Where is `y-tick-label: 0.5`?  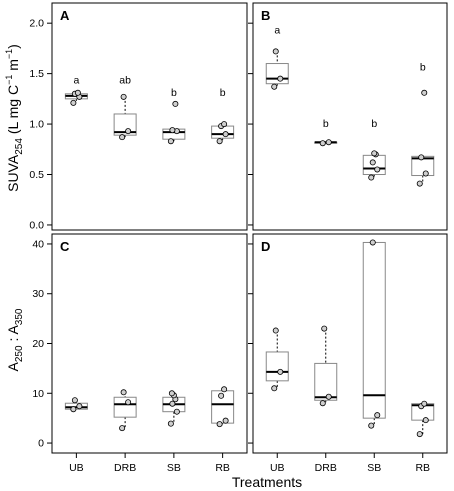
y-tick-label: 0.5 is located at coordinates (36, 175).